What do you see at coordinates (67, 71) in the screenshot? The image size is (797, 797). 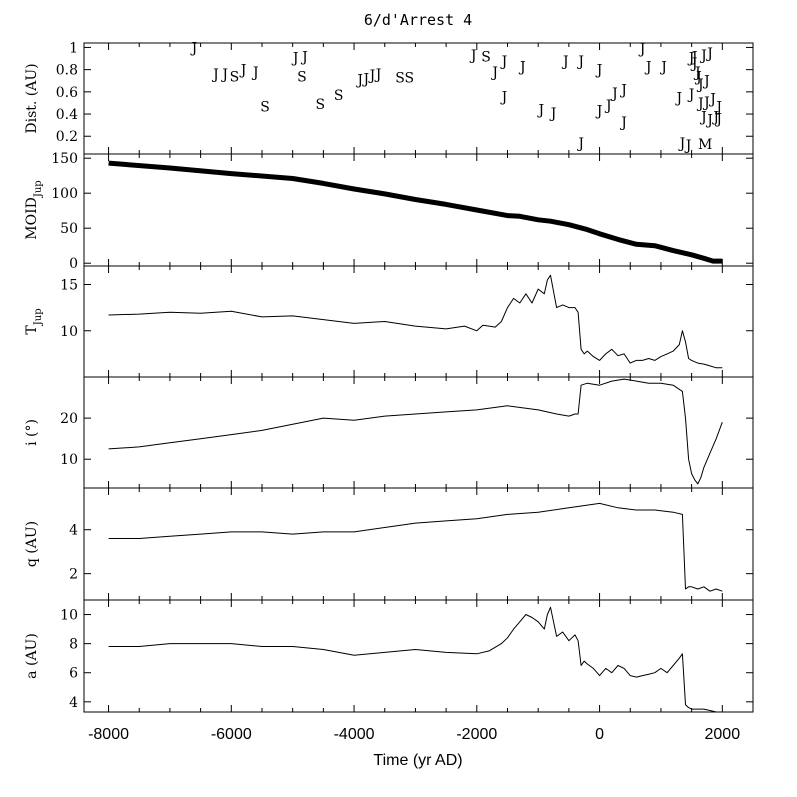 I see `y-tick-label: 0.8` at bounding box center [67, 71].